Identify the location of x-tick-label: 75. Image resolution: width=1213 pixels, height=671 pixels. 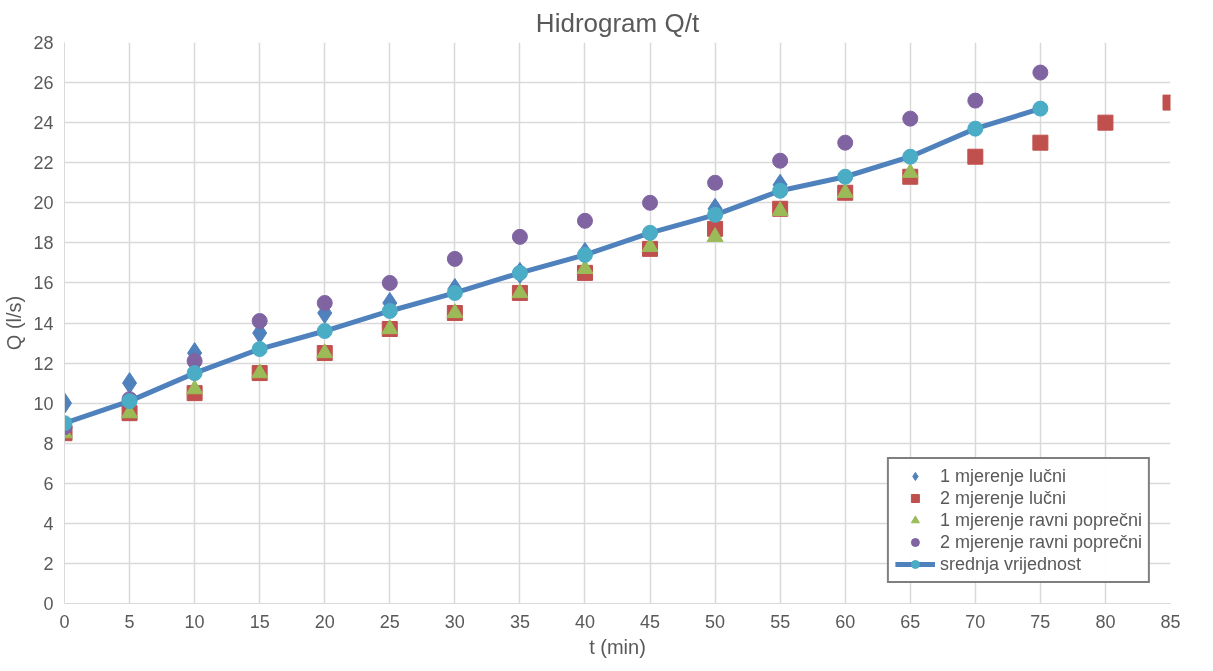
(1040, 621).